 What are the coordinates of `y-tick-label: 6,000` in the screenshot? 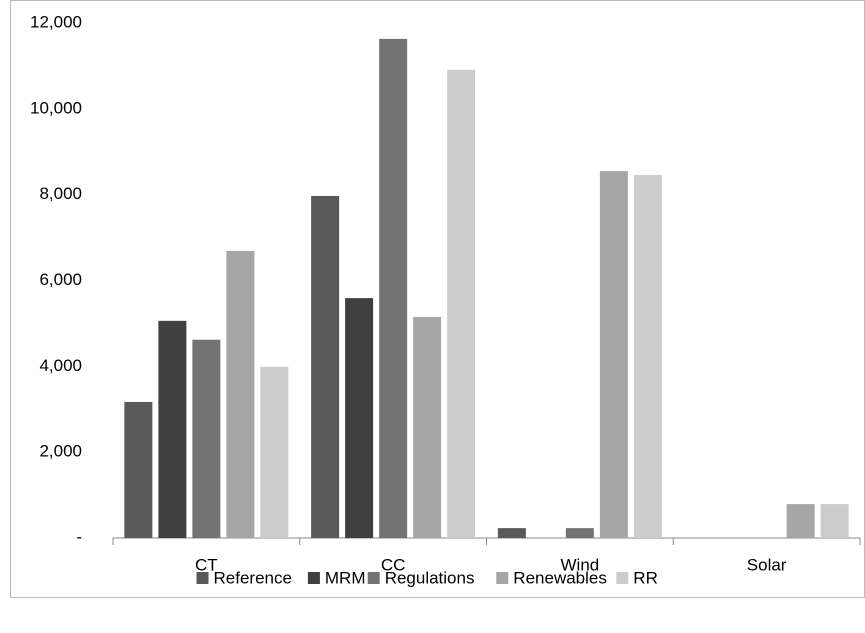 It's located at (60, 279).